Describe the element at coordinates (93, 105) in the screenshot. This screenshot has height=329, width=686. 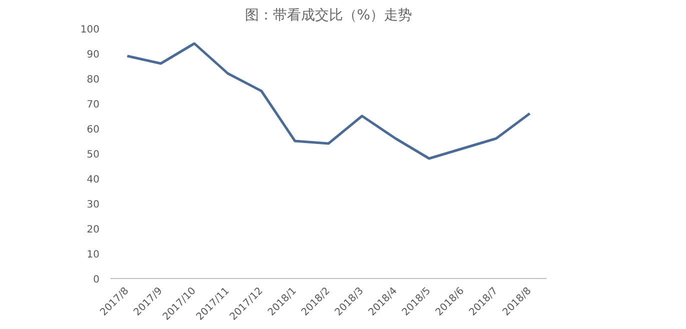
I see `y-tick-label: 70` at that location.